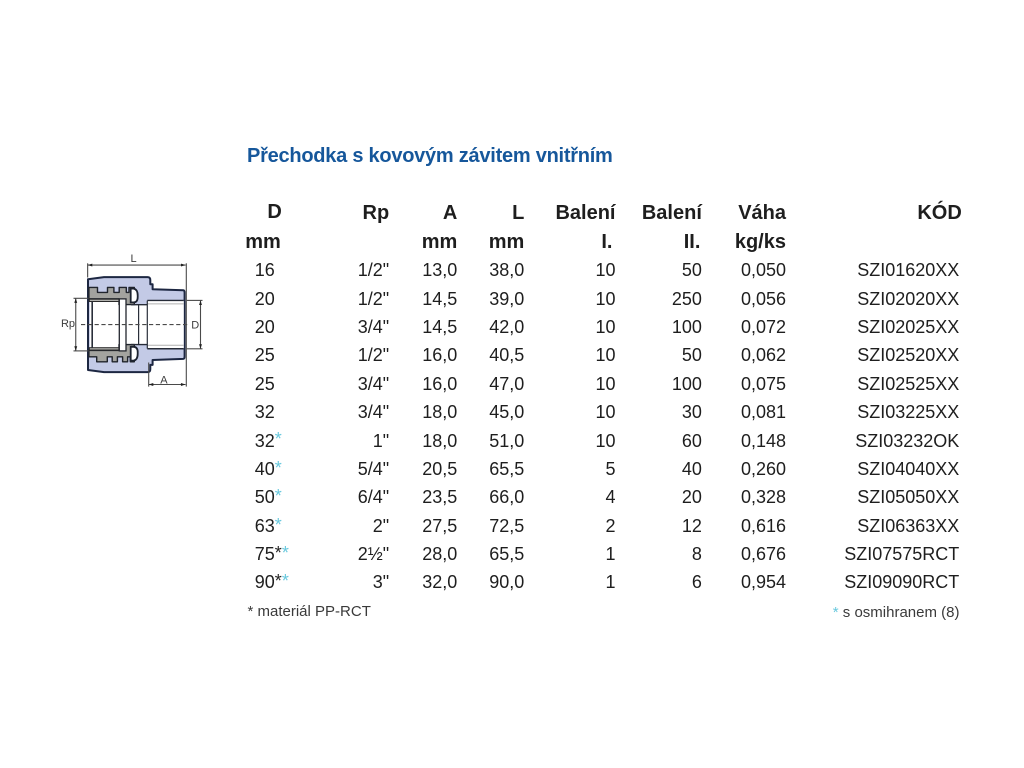 This screenshot has height=768, width=1024. Describe the element at coordinates (164, 381) in the screenshot. I see `svg-text: A` at that location.